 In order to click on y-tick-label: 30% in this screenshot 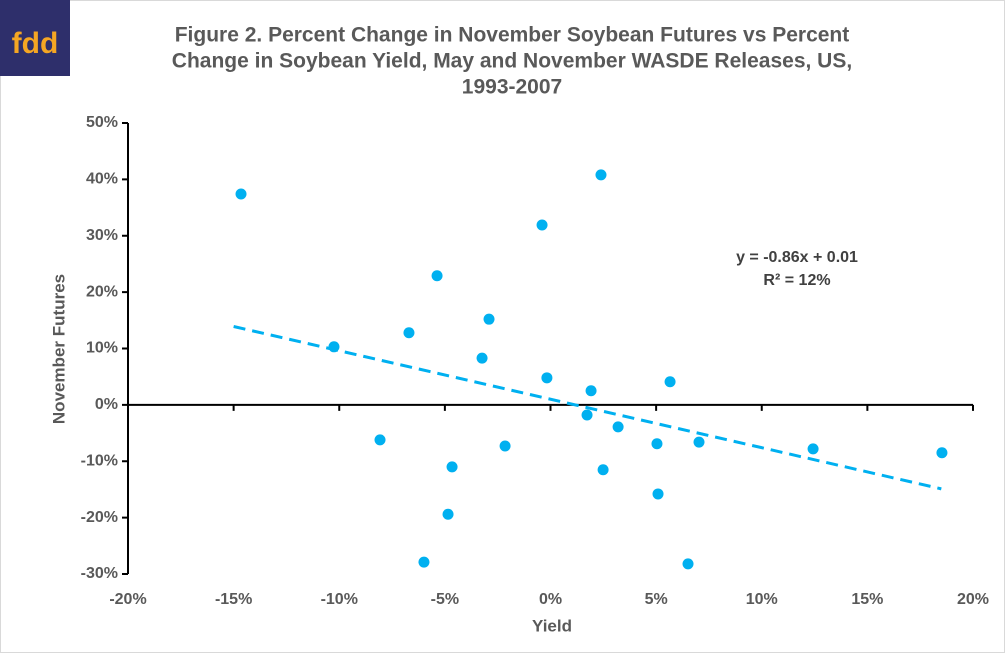, I will do `click(102, 235)`.